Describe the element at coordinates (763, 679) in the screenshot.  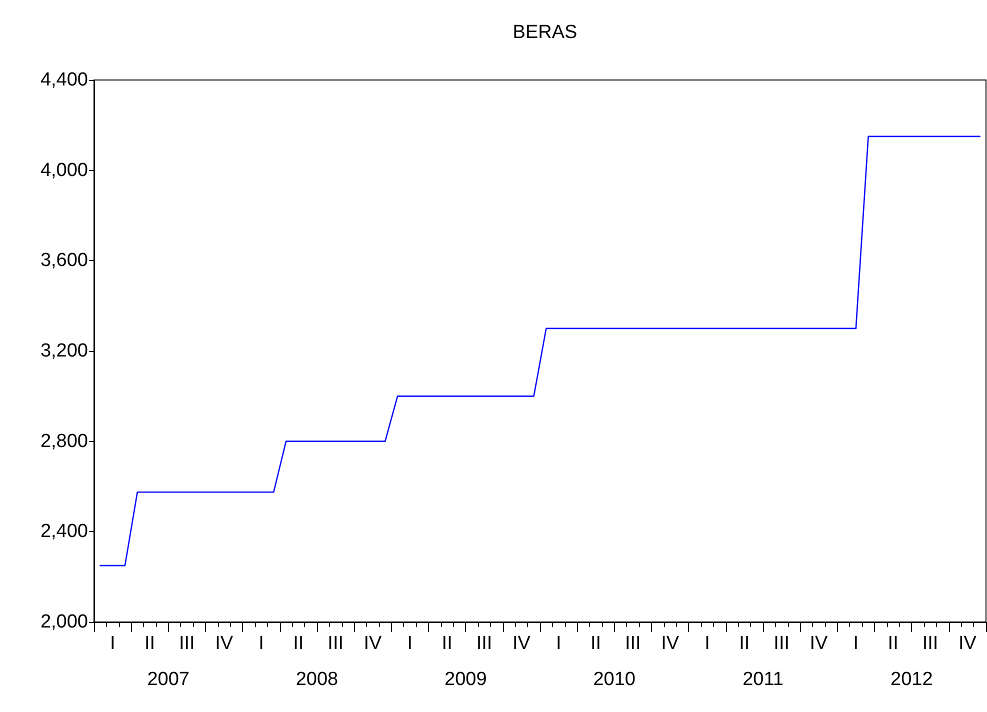
I see `text: 2011` at that location.